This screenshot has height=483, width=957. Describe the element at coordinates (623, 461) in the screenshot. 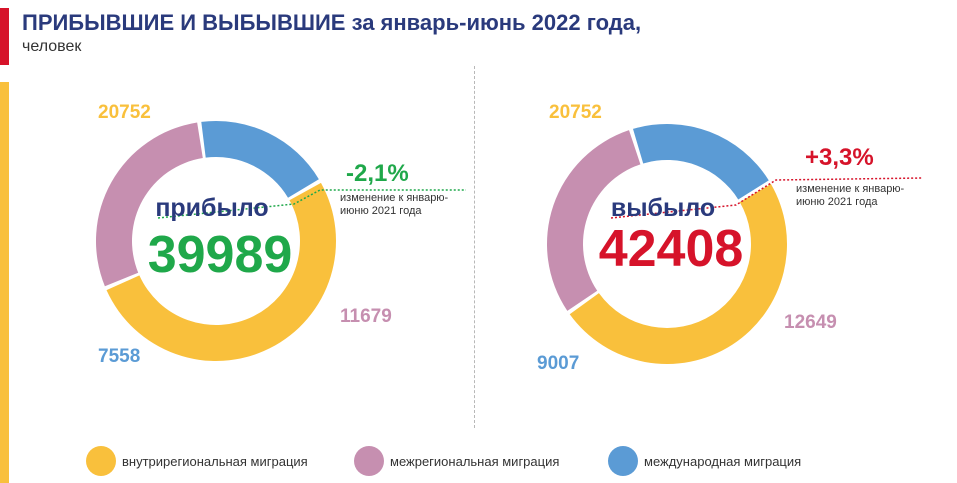

I see `legend-swatch-international` at that location.